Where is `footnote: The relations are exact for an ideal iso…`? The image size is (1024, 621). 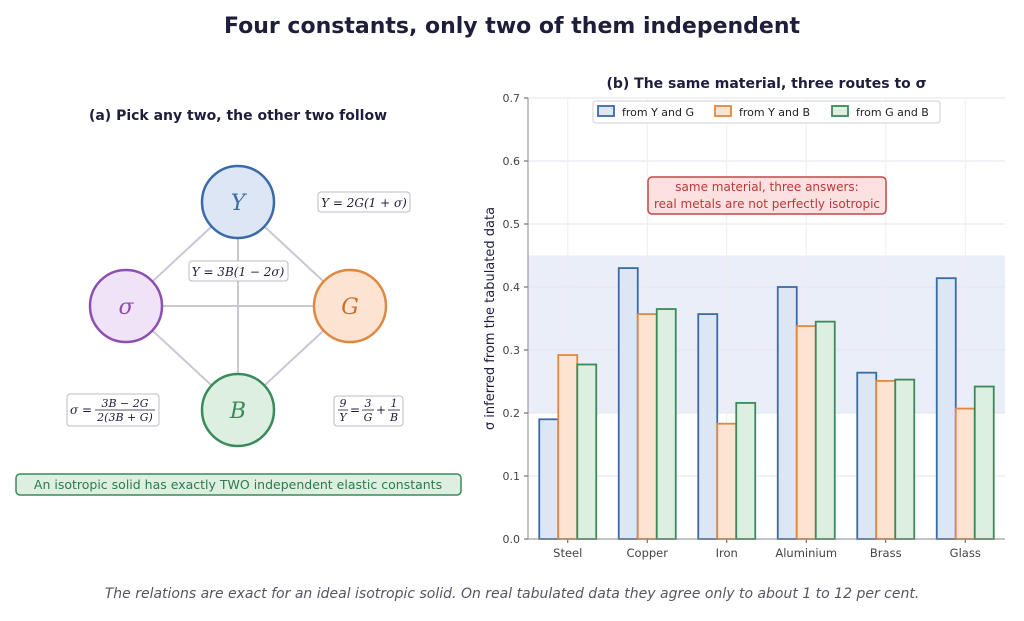 footnote: The relations are exact for an ideal iso… is located at coordinates (512, 594).